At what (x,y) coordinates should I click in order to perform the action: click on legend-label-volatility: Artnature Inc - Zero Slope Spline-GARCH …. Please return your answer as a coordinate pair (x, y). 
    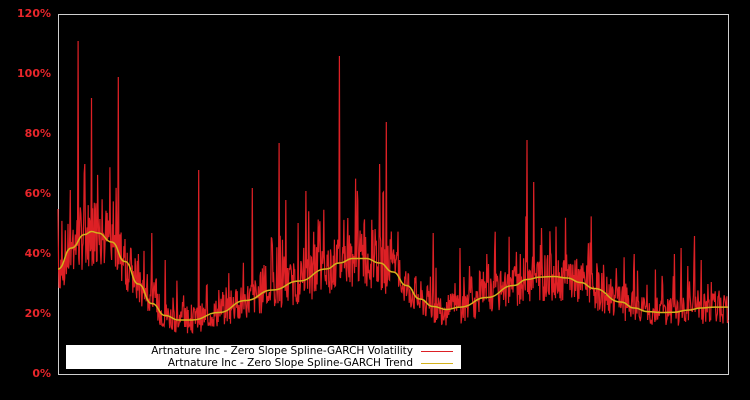
    Looking at the image, I should click on (282, 351).